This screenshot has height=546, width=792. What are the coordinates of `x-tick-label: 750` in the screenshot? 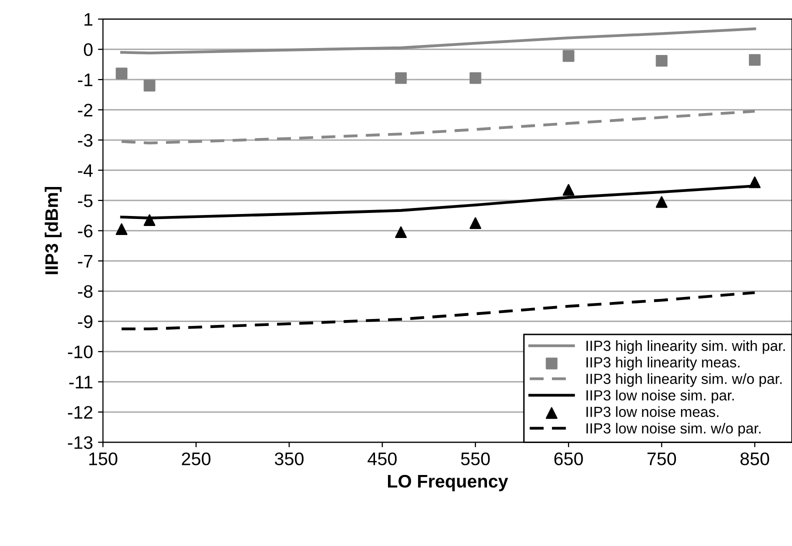 It's located at (662, 459).